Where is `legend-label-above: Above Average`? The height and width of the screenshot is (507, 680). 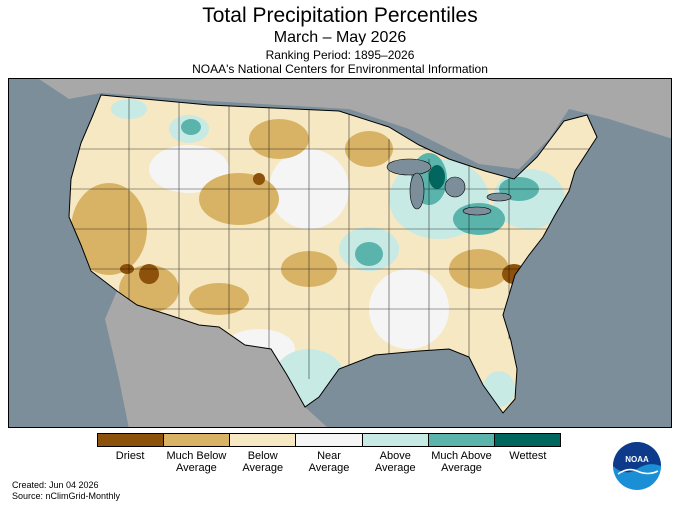
legend-label-above: Above Average is located at coordinates (395, 462).